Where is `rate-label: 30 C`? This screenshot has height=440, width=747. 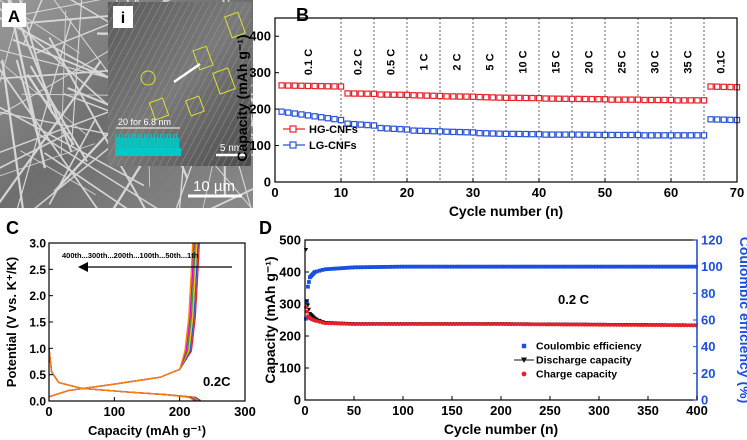
rate-label: 30 C is located at coordinates (656, 61).